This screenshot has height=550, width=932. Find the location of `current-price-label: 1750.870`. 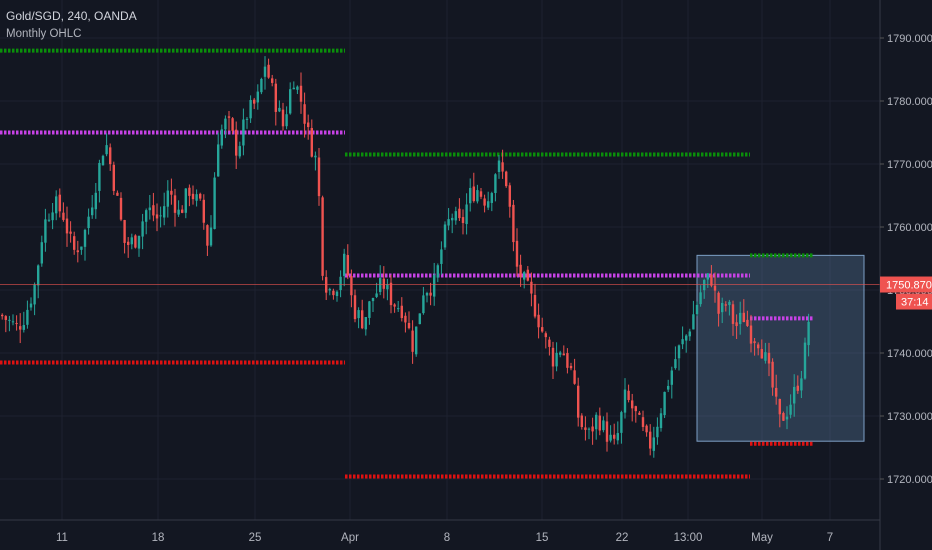

current-price-label: 1750.870 is located at coordinates (909, 286).